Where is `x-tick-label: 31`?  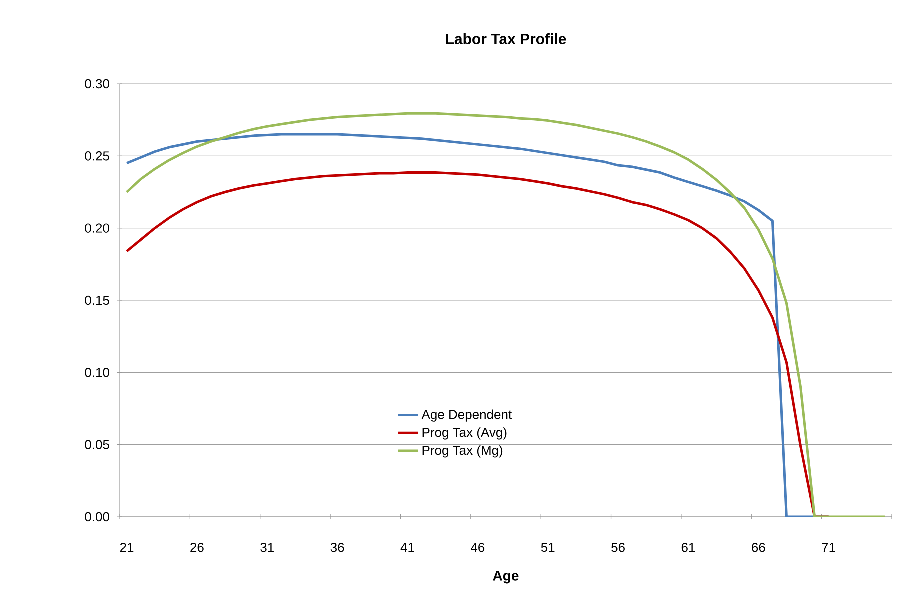
x-tick-label: 31 is located at coordinates (267, 547).